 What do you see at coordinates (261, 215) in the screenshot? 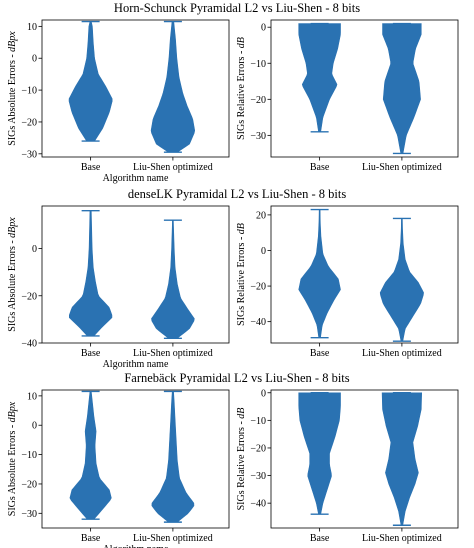
I see `y-tick-label: 20` at bounding box center [261, 215].